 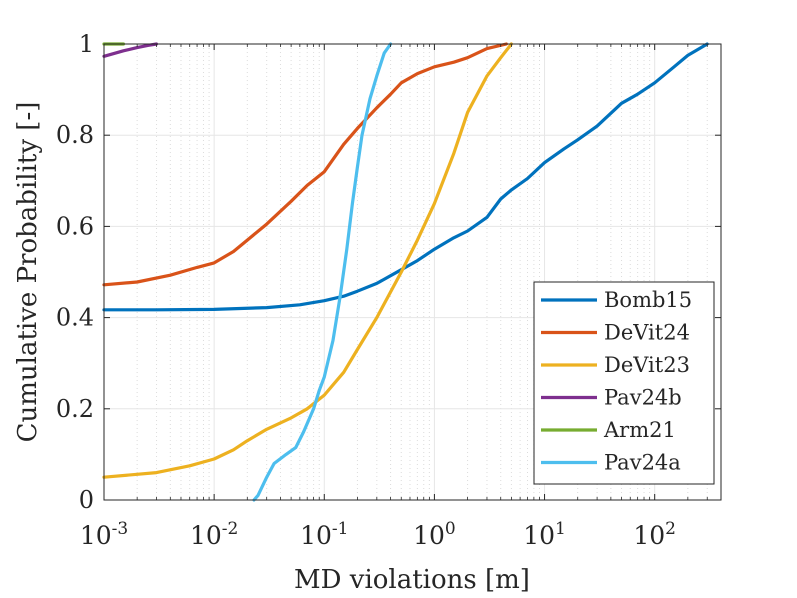 What do you see at coordinates (643, 398) in the screenshot?
I see `legend-label-pav24b: Pav24b` at bounding box center [643, 398].